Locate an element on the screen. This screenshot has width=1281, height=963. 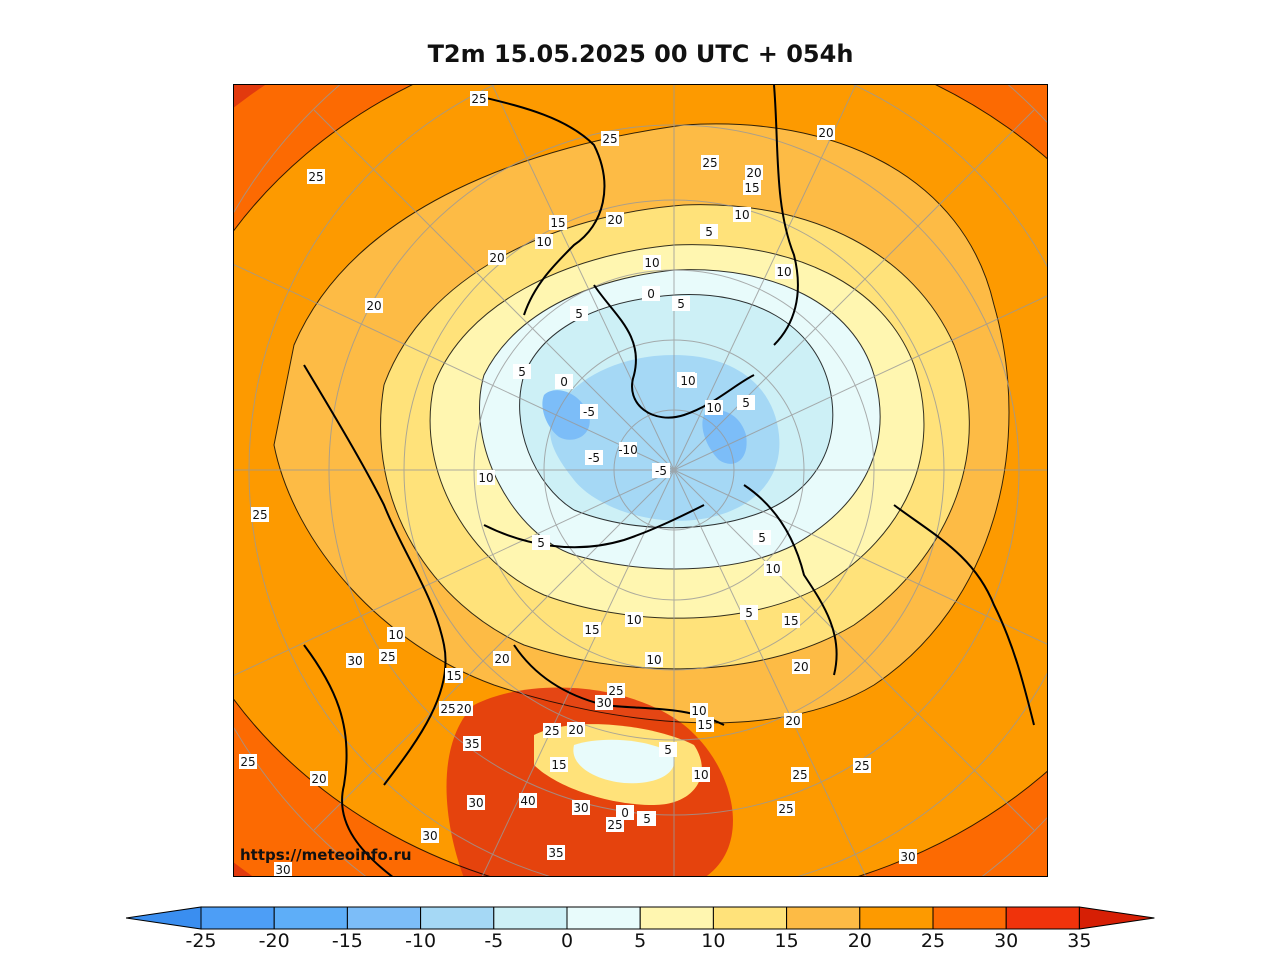
svg-text: -10 is located at coordinates (628, 450).